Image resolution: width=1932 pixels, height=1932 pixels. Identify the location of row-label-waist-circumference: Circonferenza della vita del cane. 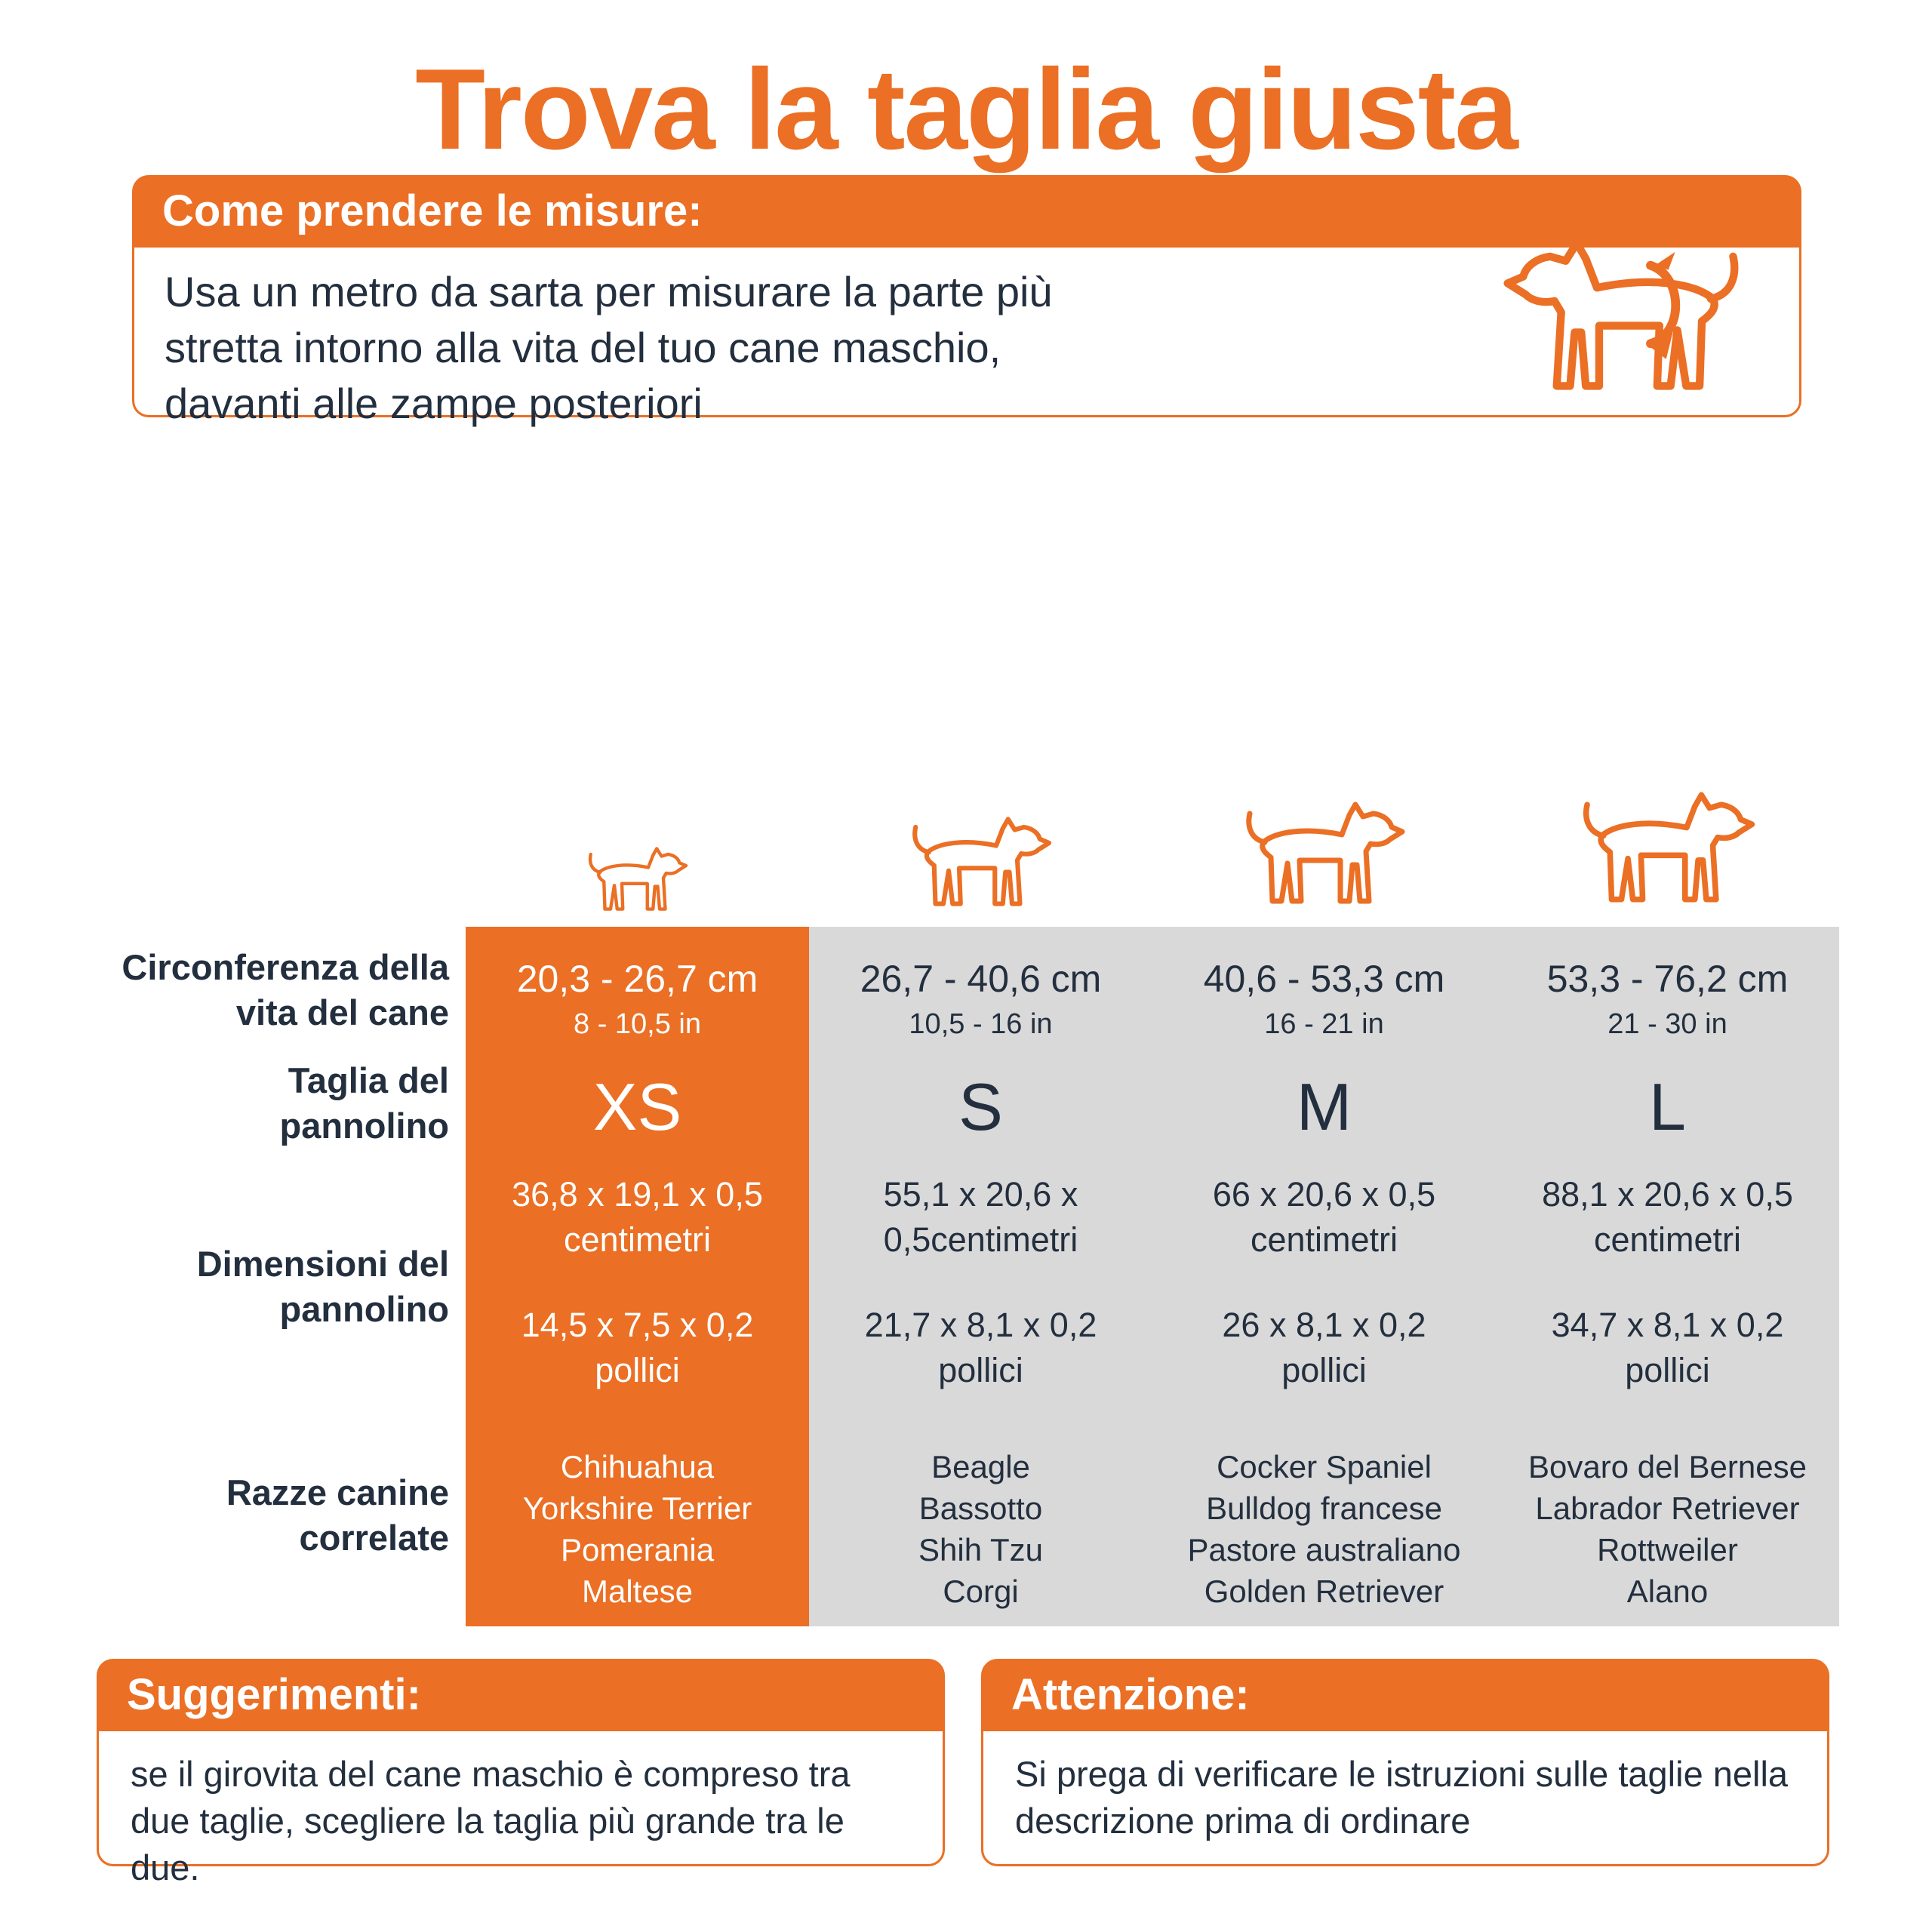
(285, 989).